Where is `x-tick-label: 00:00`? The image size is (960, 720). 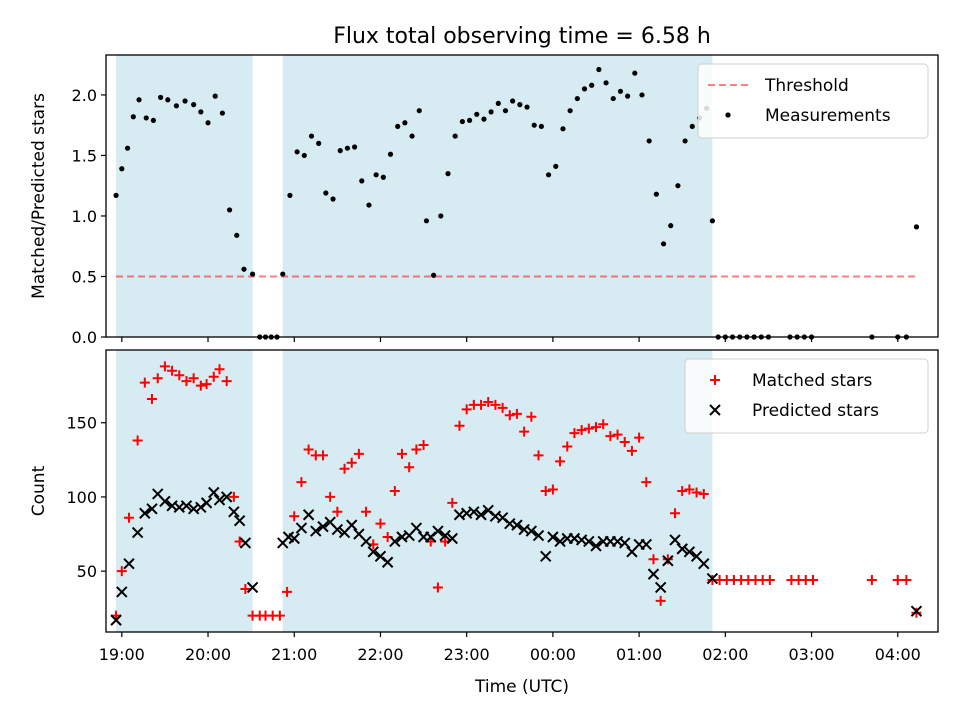 x-tick-label: 00:00 is located at coordinates (553, 654).